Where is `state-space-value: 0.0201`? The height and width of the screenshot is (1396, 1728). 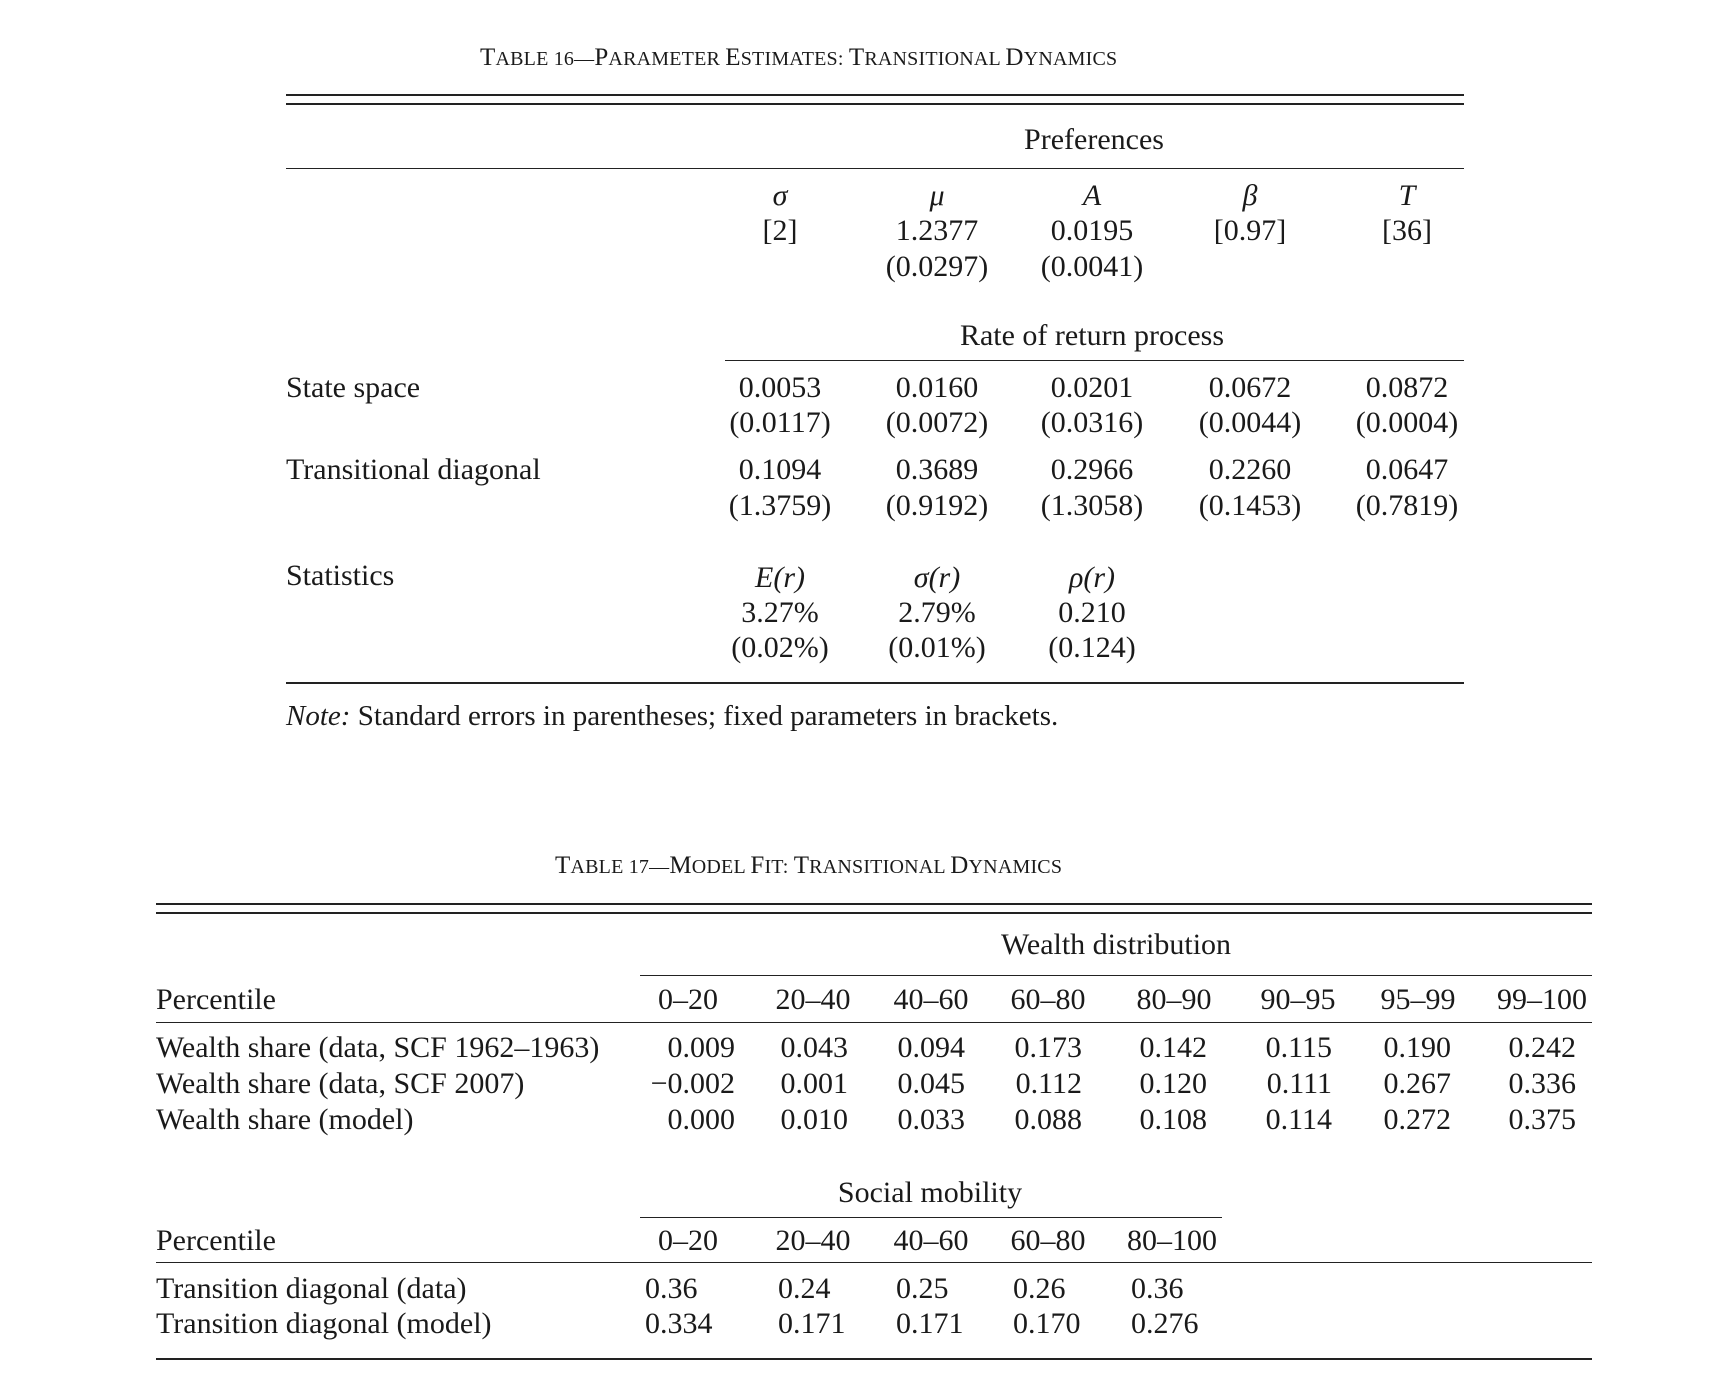 state-space-value: 0.0201 is located at coordinates (1092, 387).